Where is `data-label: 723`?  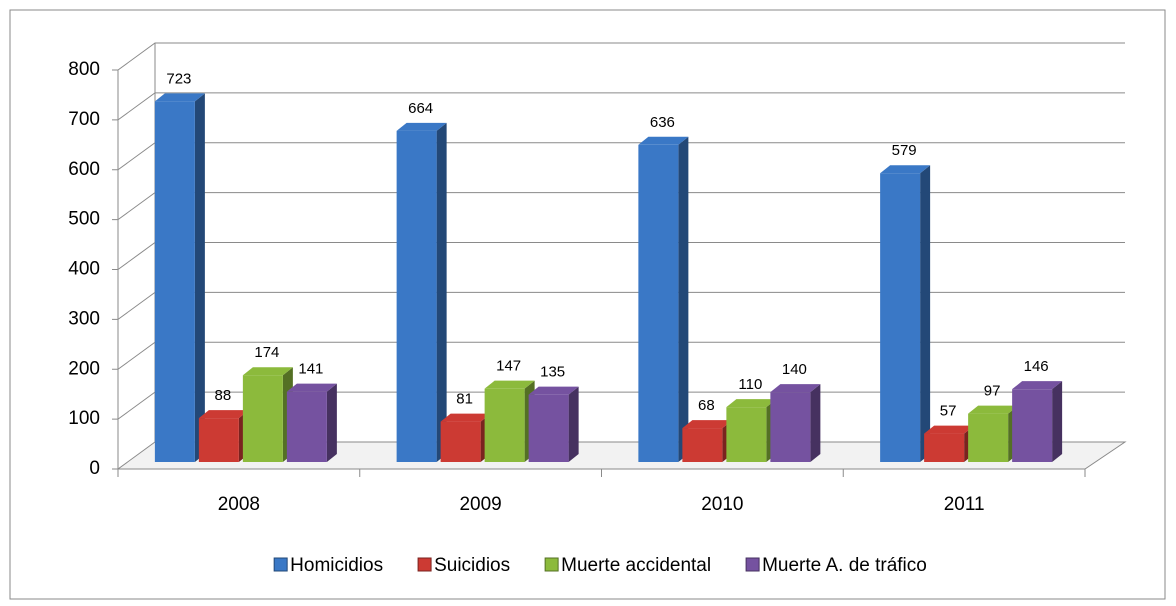 data-label: 723 is located at coordinates (178, 78).